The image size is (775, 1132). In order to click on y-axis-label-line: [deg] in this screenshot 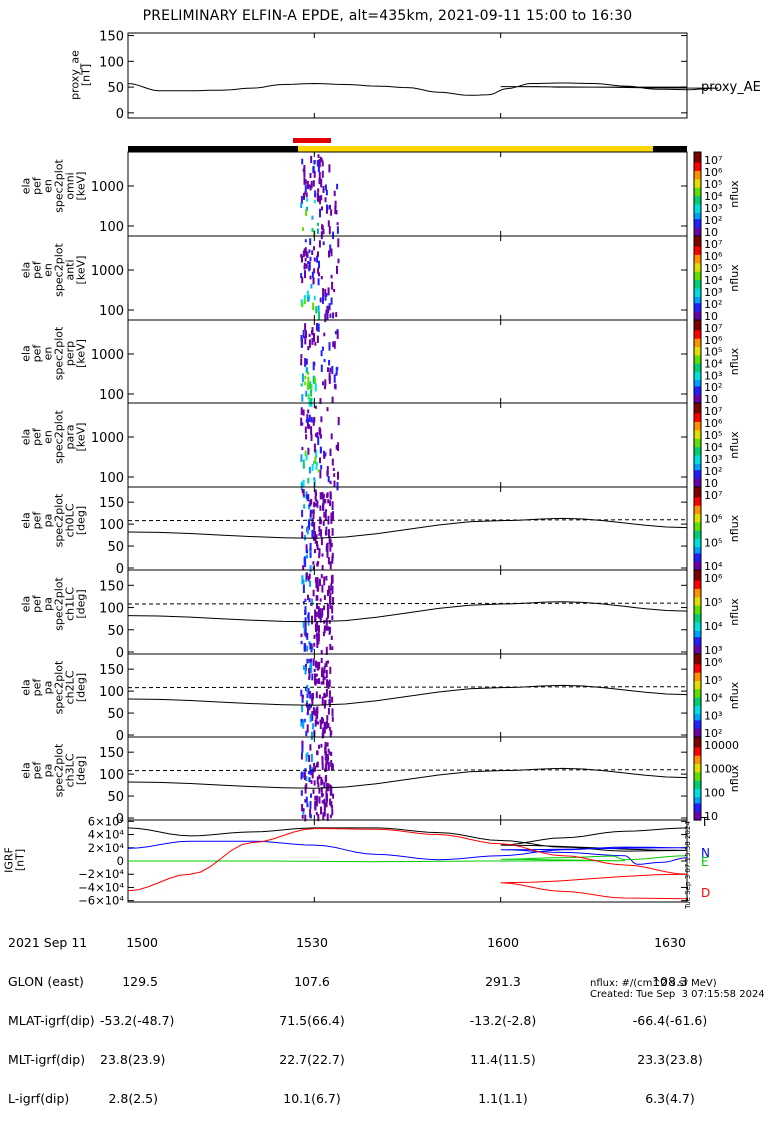, I will do `click(81, 770)`.